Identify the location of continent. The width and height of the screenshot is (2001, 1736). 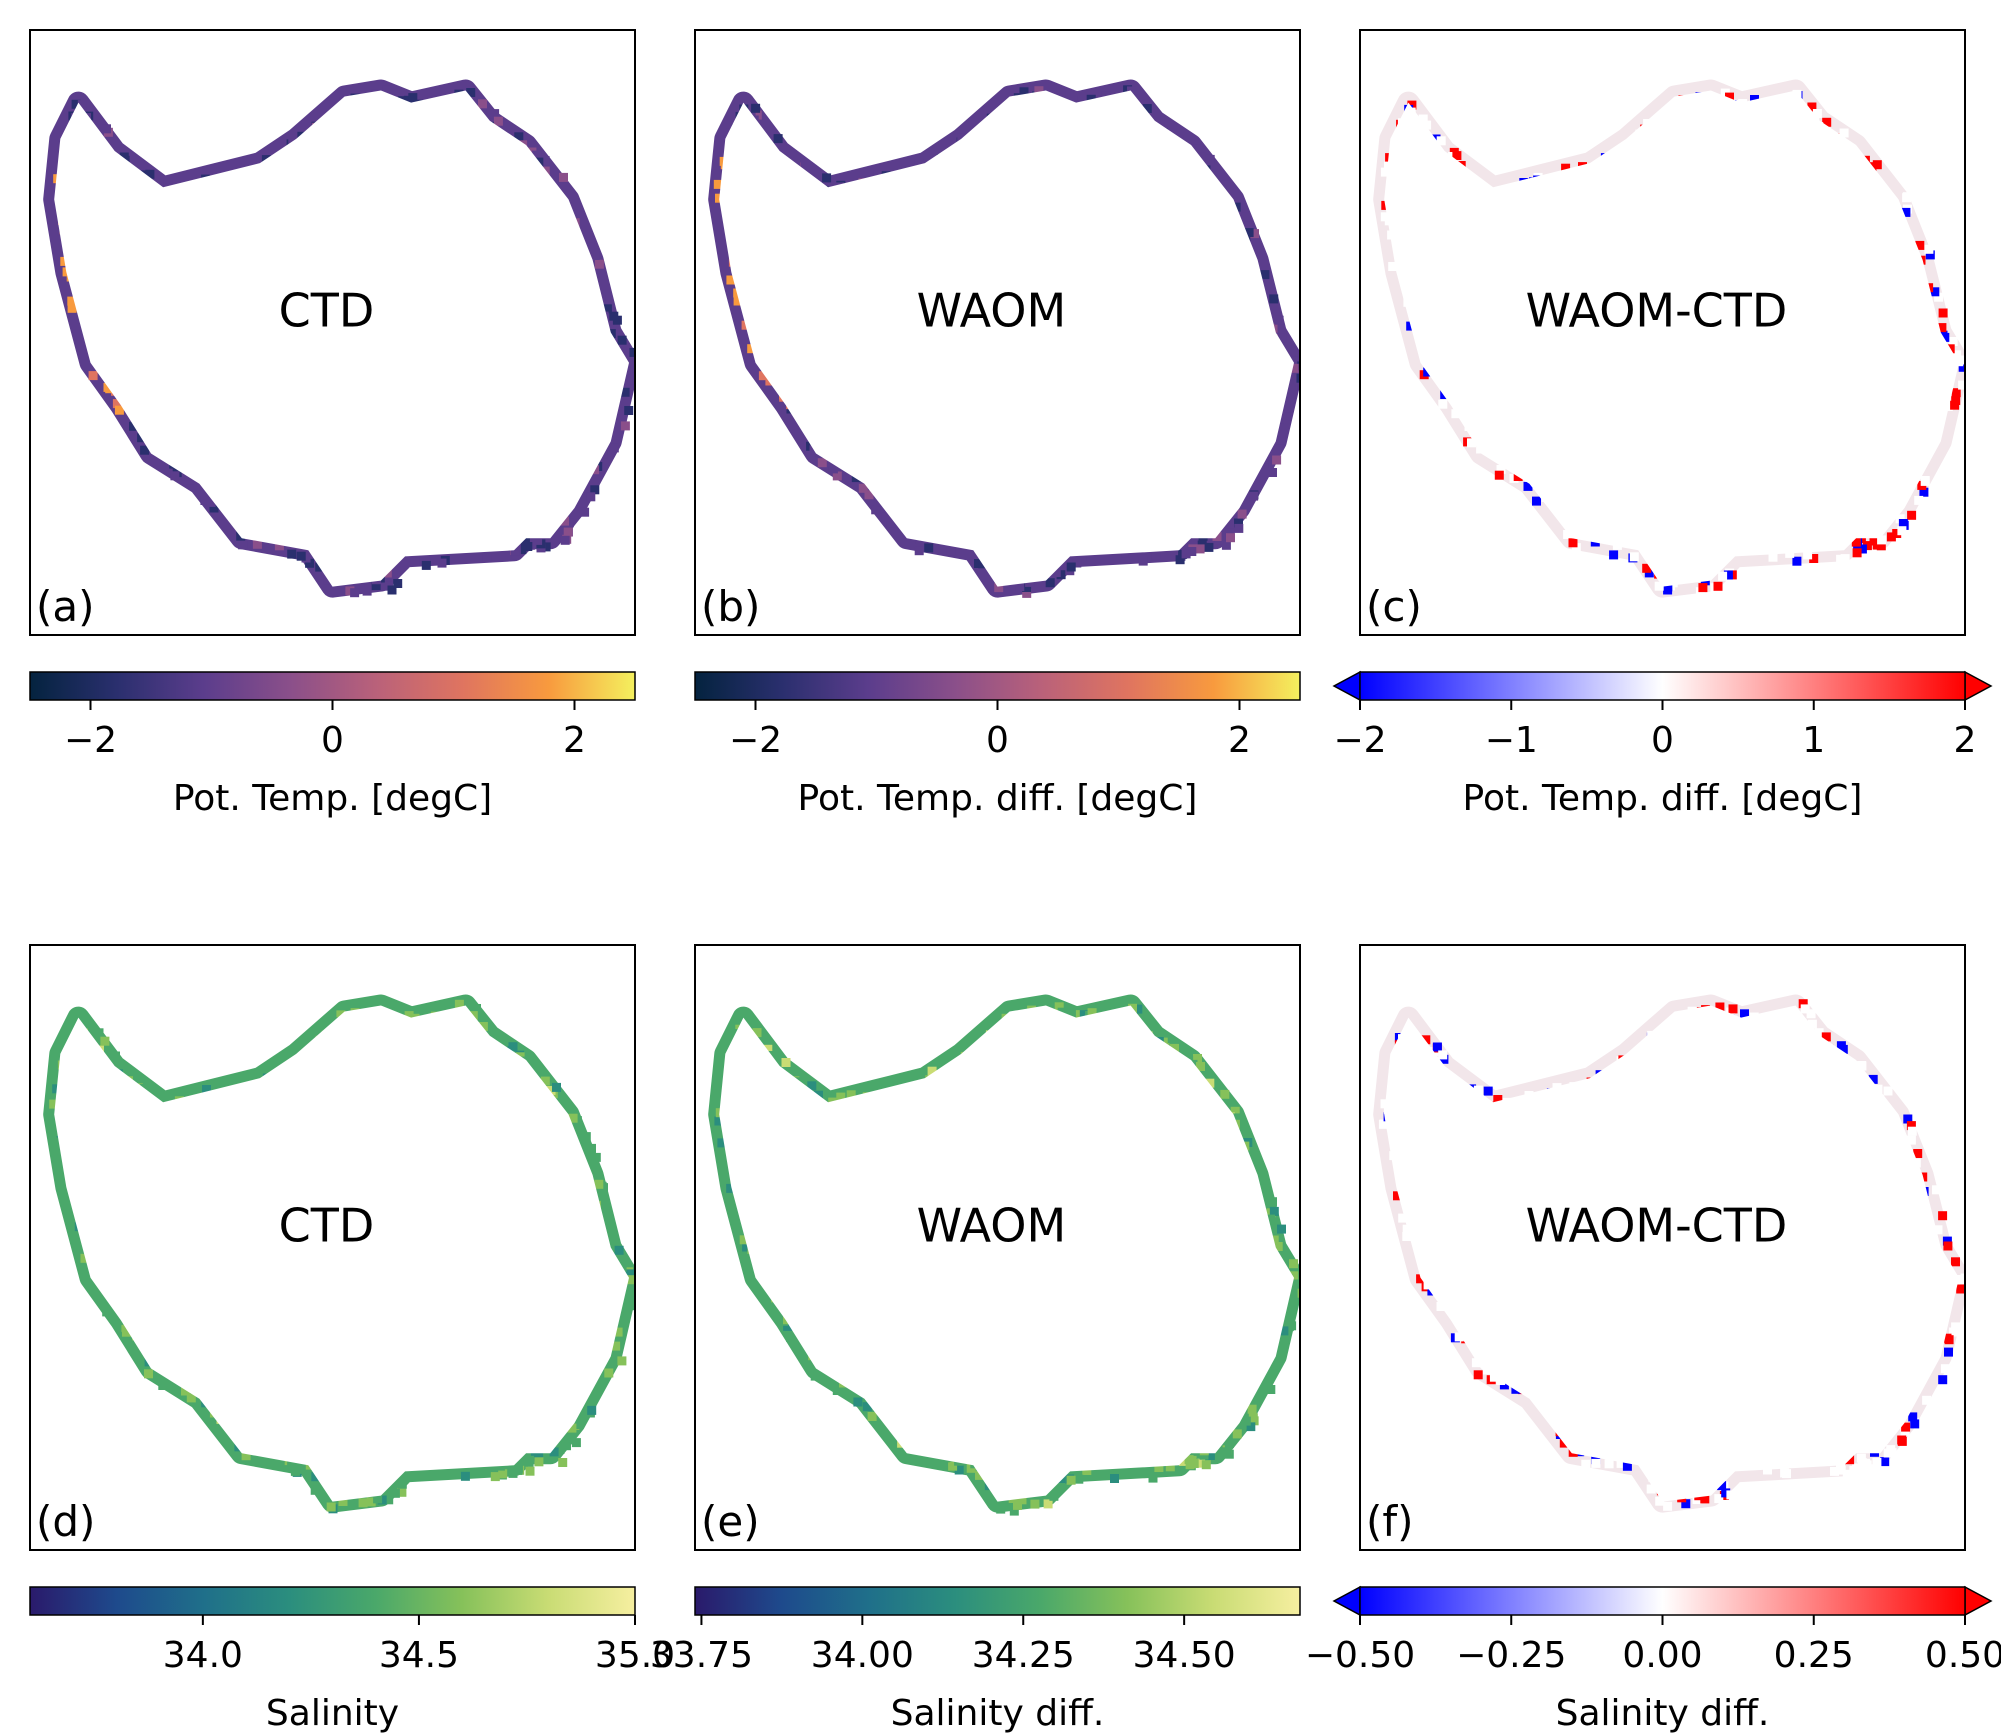
(341, 338).